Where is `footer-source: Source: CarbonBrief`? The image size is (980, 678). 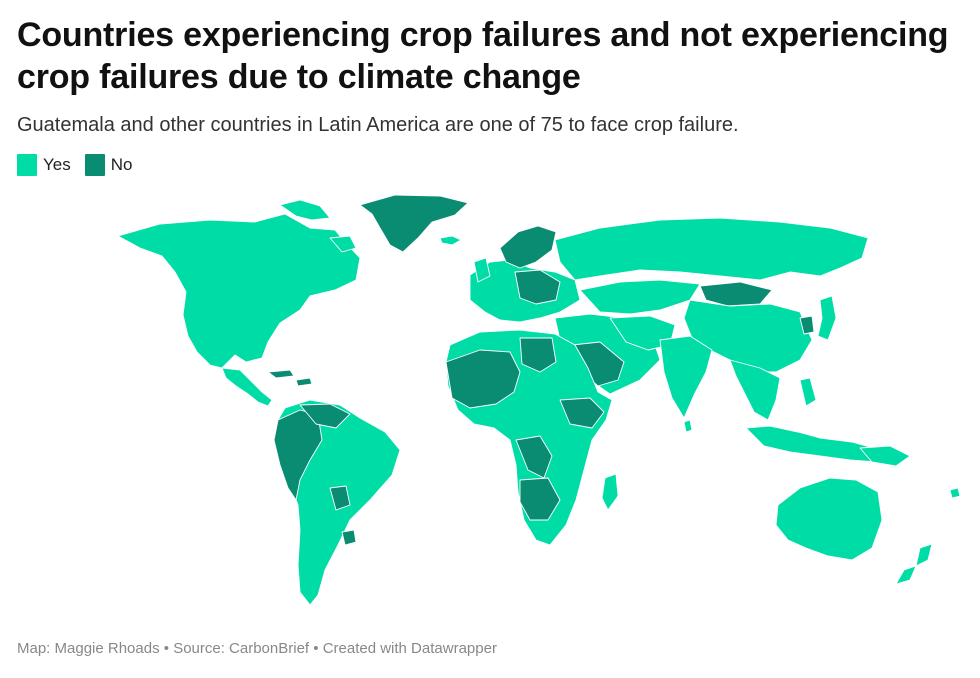 footer-source: Source: CarbonBrief is located at coordinates (241, 648).